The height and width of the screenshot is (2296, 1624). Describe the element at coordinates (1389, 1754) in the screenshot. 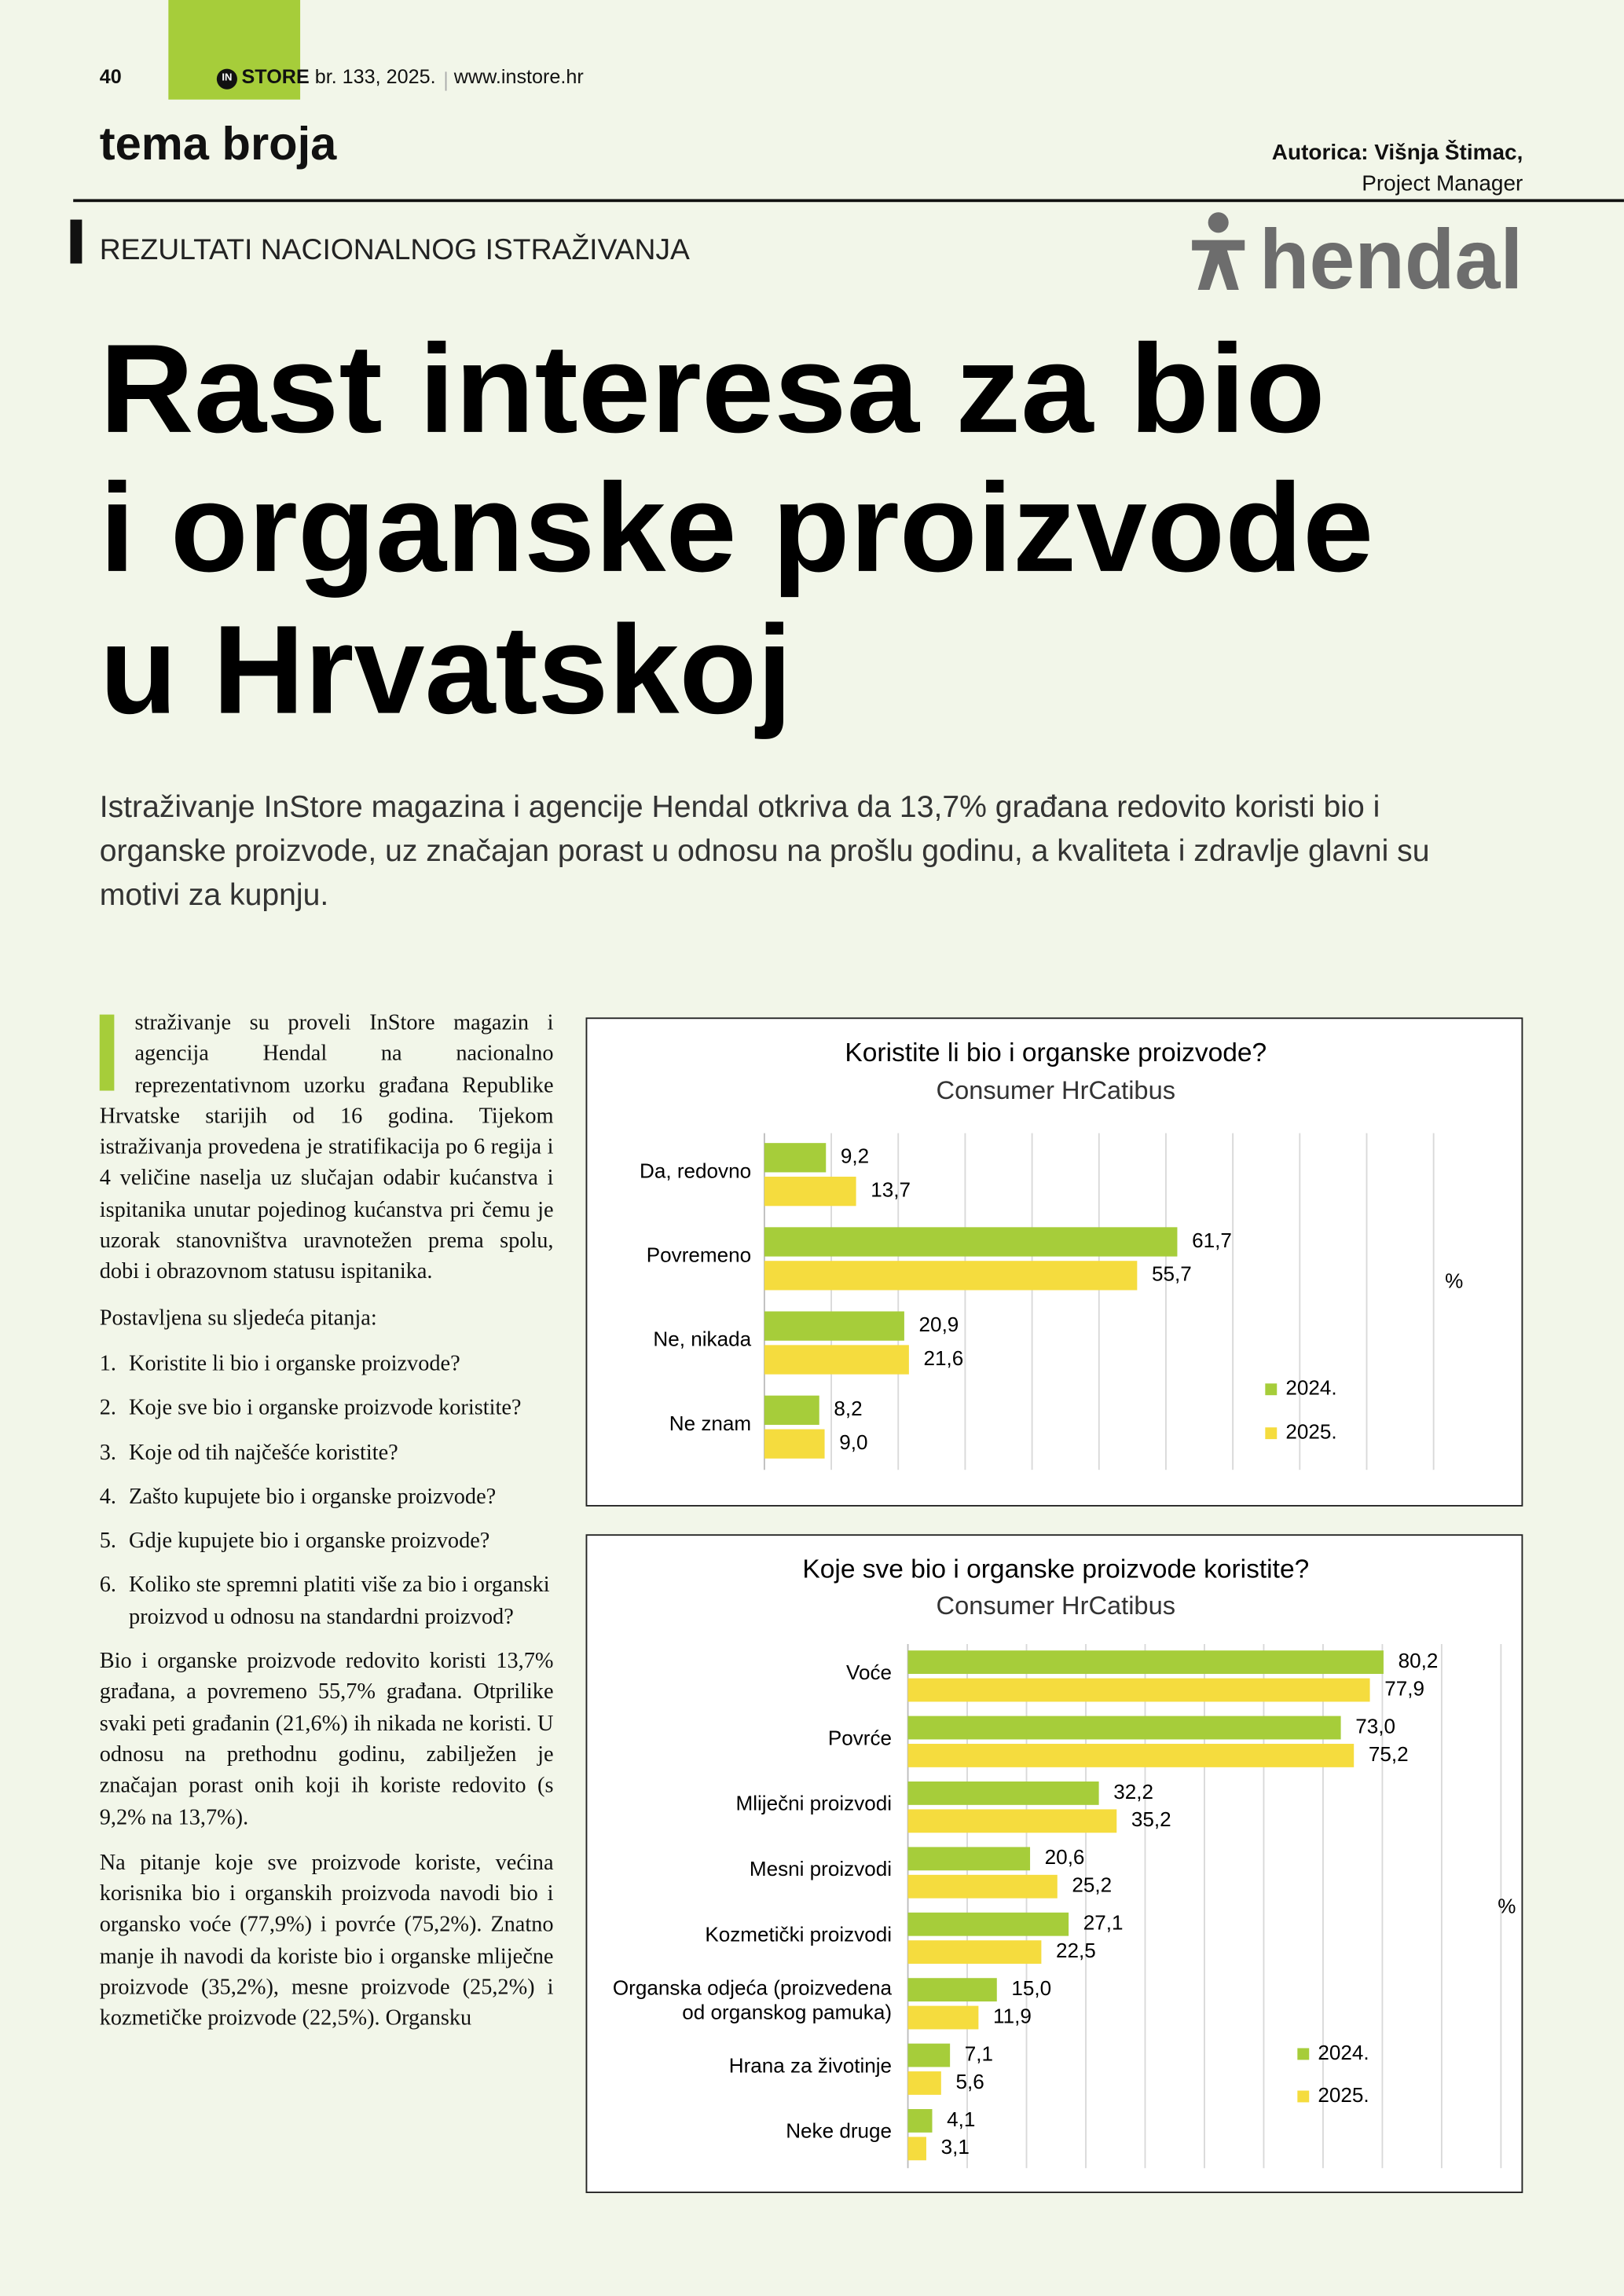

I see `value-label: 75,2` at that location.